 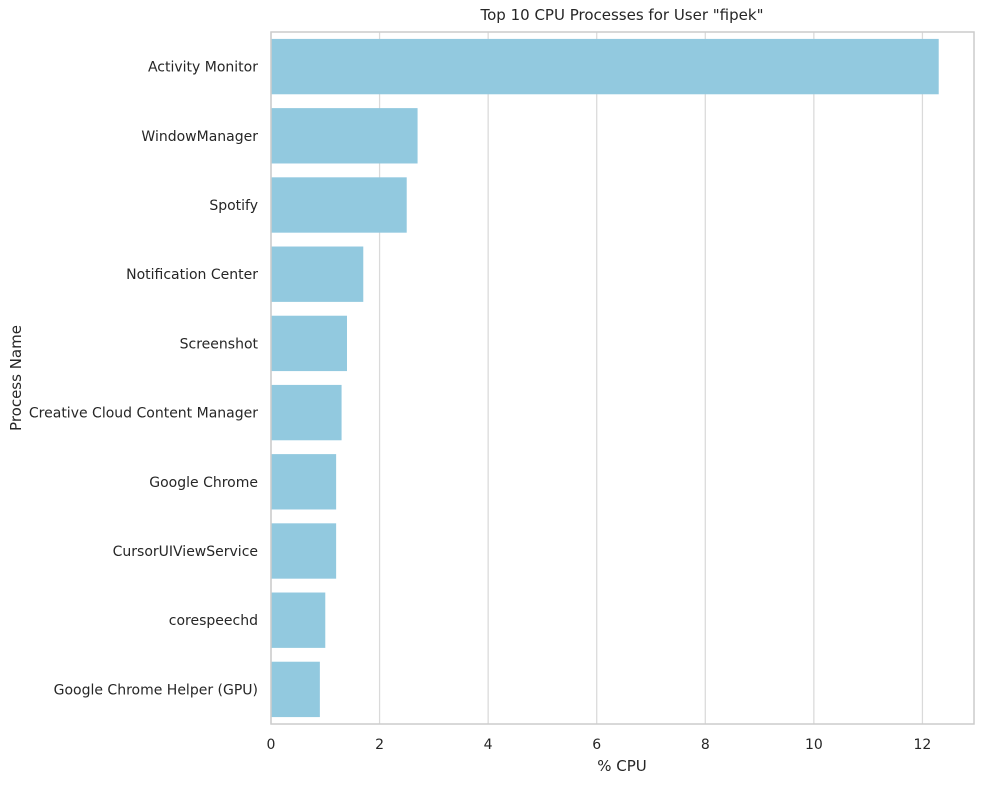 What do you see at coordinates (596, 745) in the screenshot?
I see `x-tick-label: 6` at bounding box center [596, 745].